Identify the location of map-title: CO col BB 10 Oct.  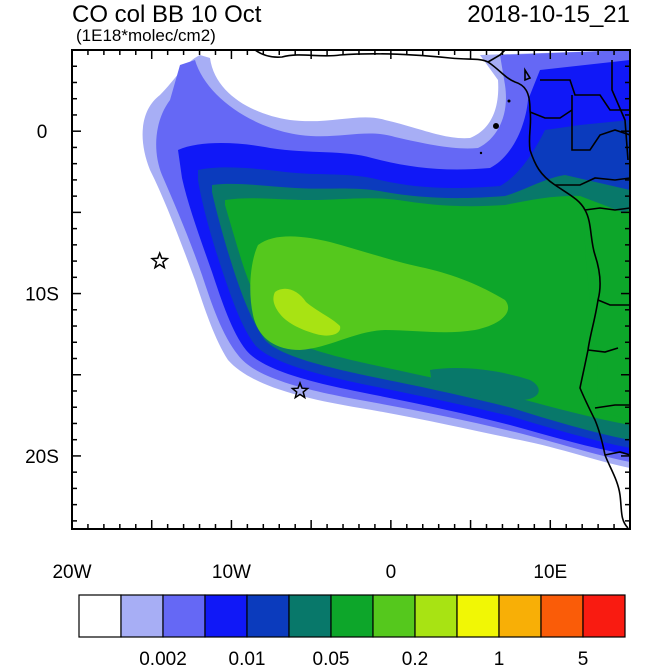
(167, 14).